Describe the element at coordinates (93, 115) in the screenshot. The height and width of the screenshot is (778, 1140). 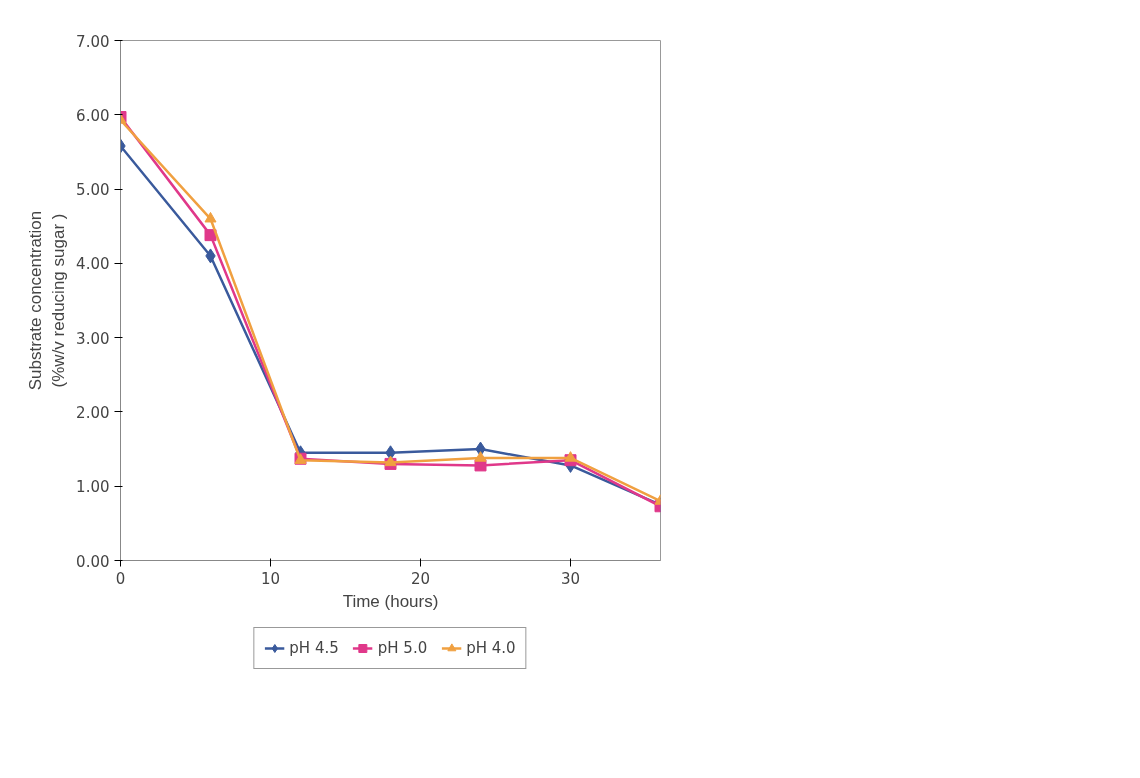
I see `y-tick-label: 6.00` at that location.